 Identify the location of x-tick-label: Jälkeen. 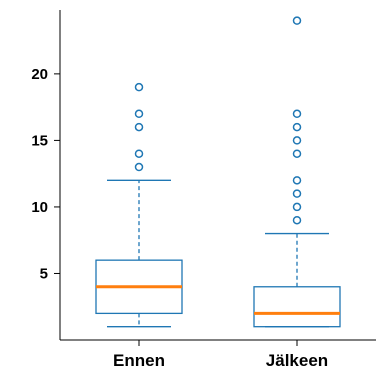
(297, 360).